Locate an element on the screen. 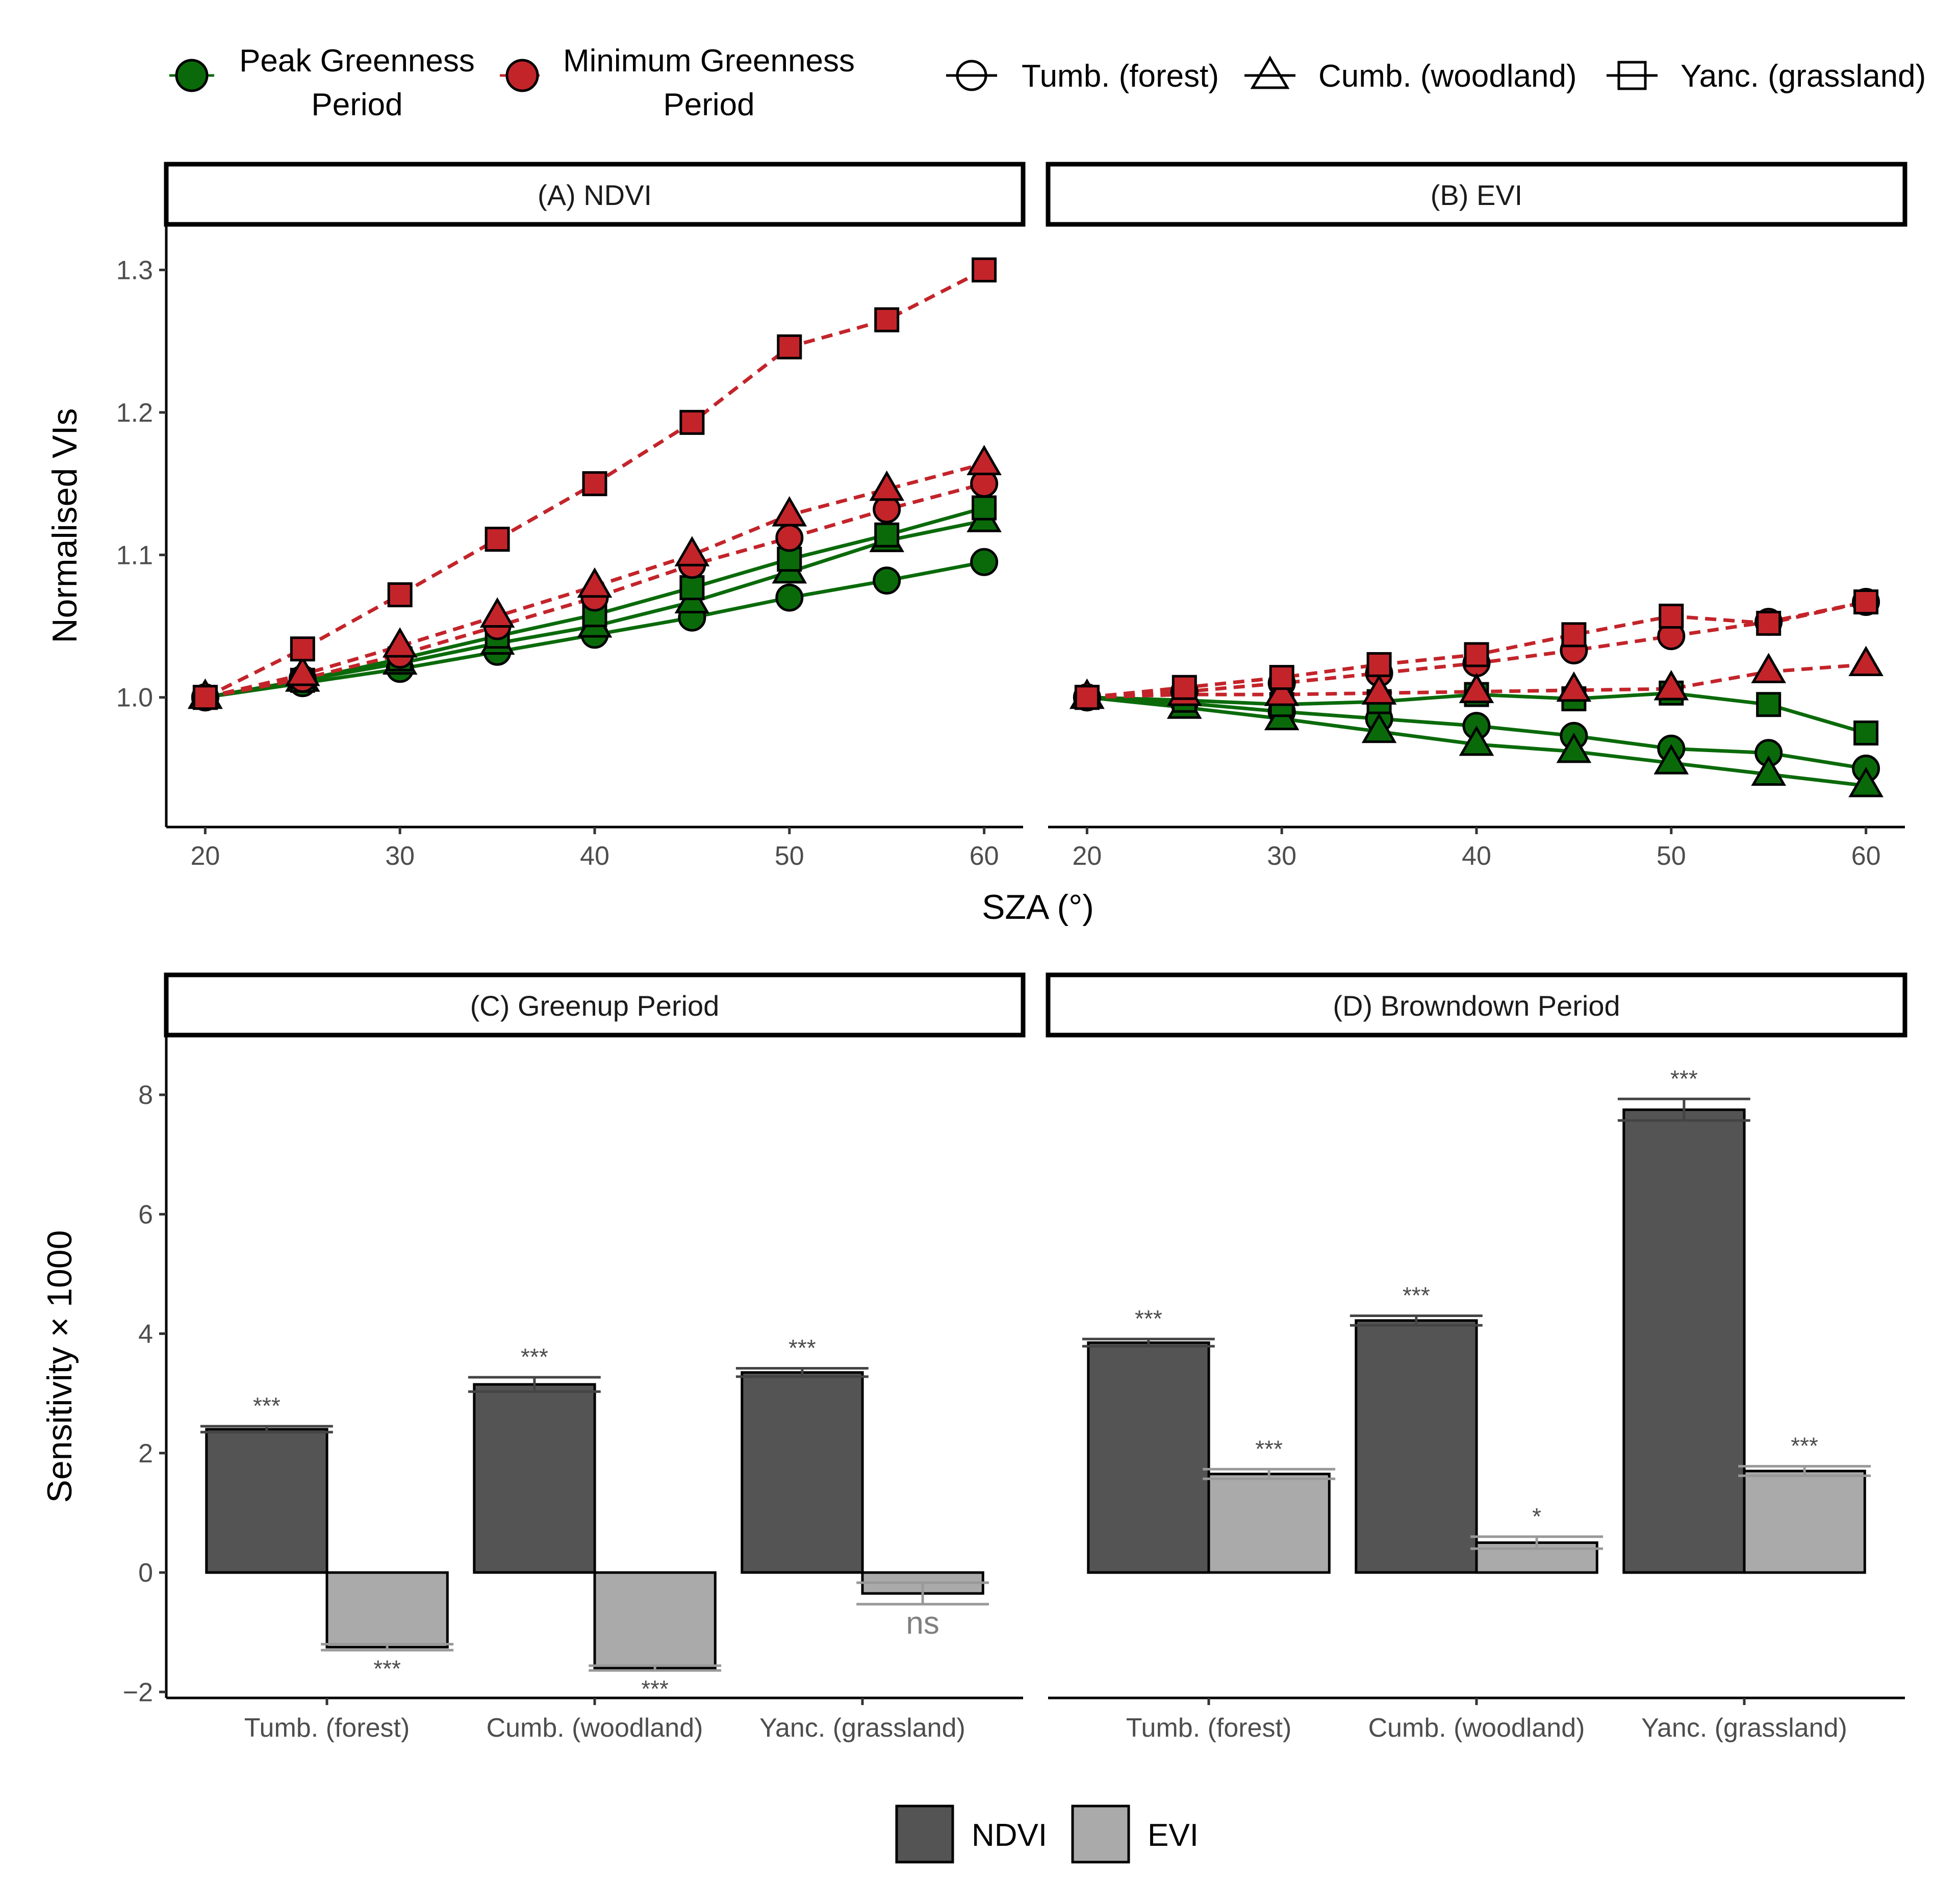 This screenshot has width=1960, height=1882. legend-peak-label-2: Period is located at coordinates (356, 104).